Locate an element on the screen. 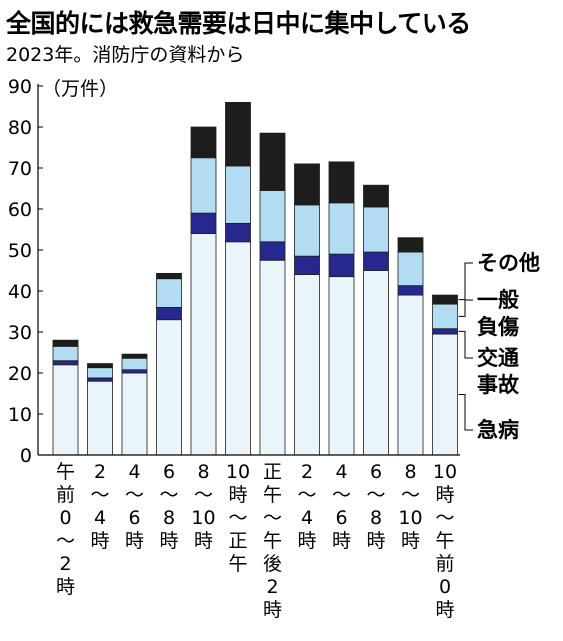  y-tick-label: 0 is located at coordinates (26, 456).